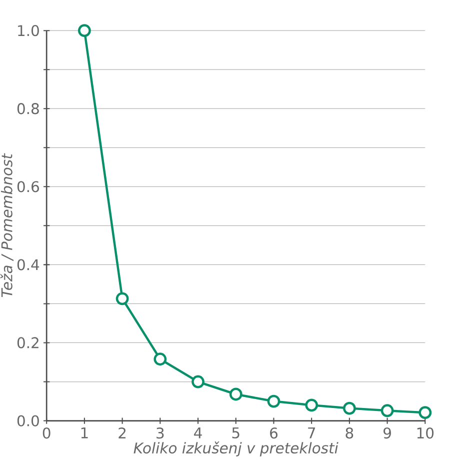  Describe the element at coordinates (46, 433) in the screenshot. I see `x-tick-label: 0` at that location.